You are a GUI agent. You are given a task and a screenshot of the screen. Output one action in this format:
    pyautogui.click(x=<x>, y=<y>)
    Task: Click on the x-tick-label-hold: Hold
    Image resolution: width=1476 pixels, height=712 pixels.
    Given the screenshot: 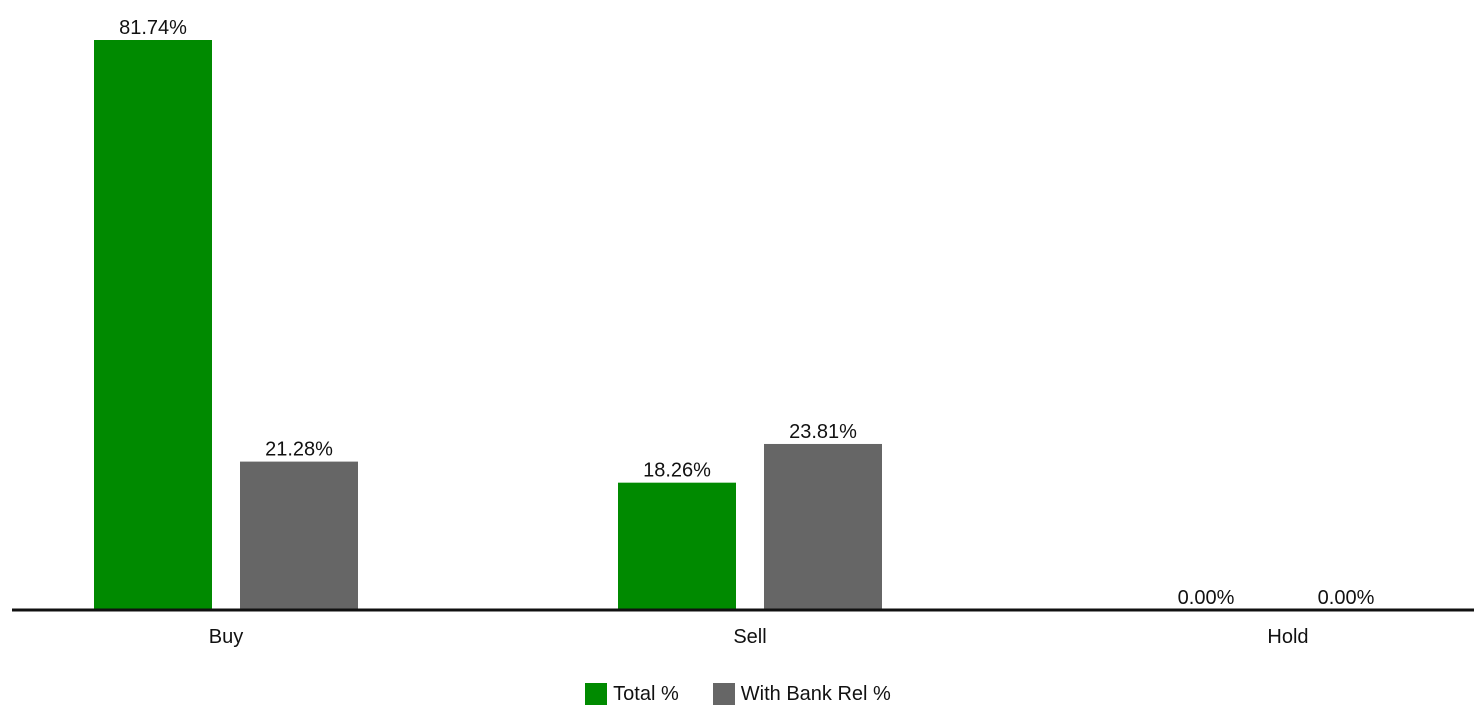 What is the action you would take?
    pyautogui.click(x=1287, y=637)
    